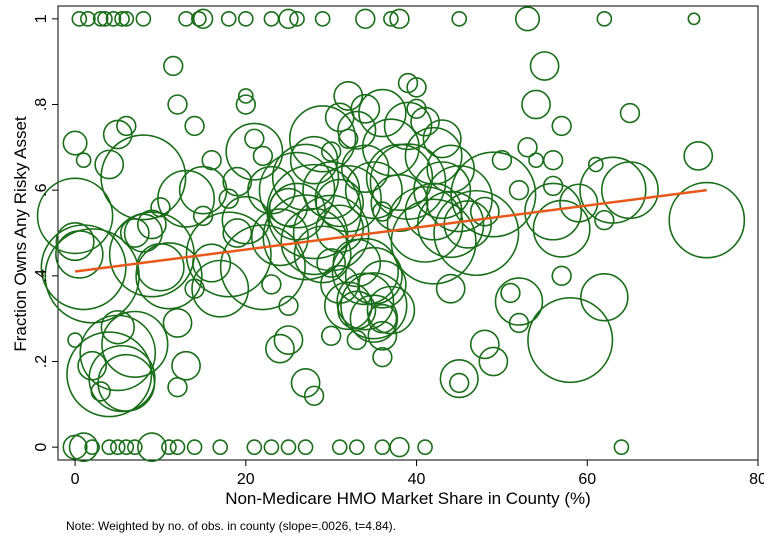 This screenshot has height=544, width=764. I want to click on fit-line-layer, so click(390, 230).